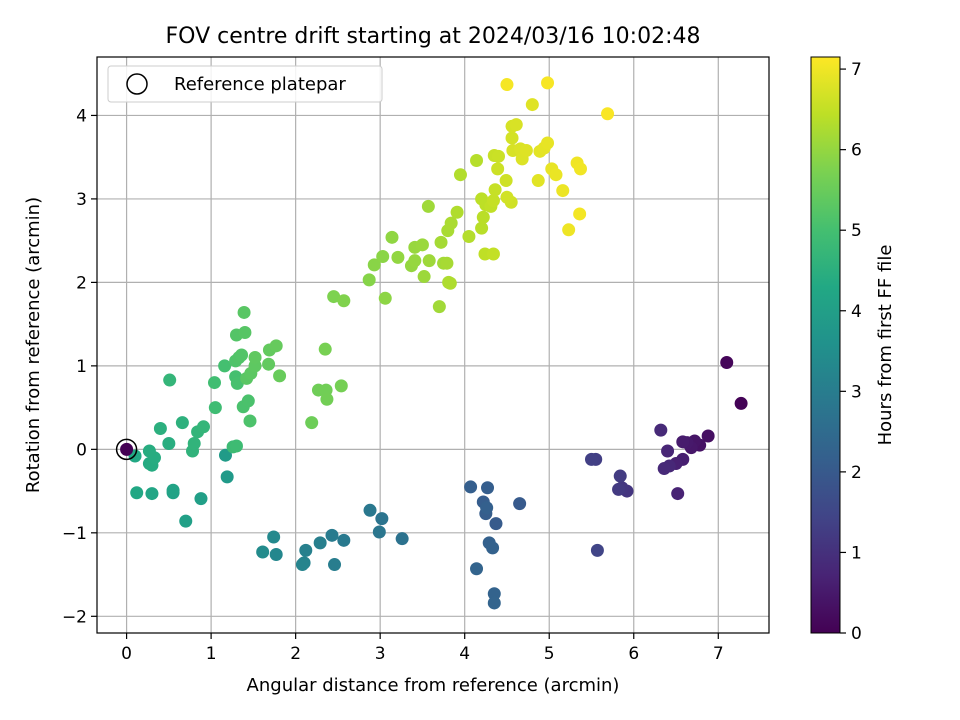 The image size is (960, 720). What do you see at coordinates (74, 534) in the screenshot?
I see `y-tick-label: −1` at bounding box center [74, 534].